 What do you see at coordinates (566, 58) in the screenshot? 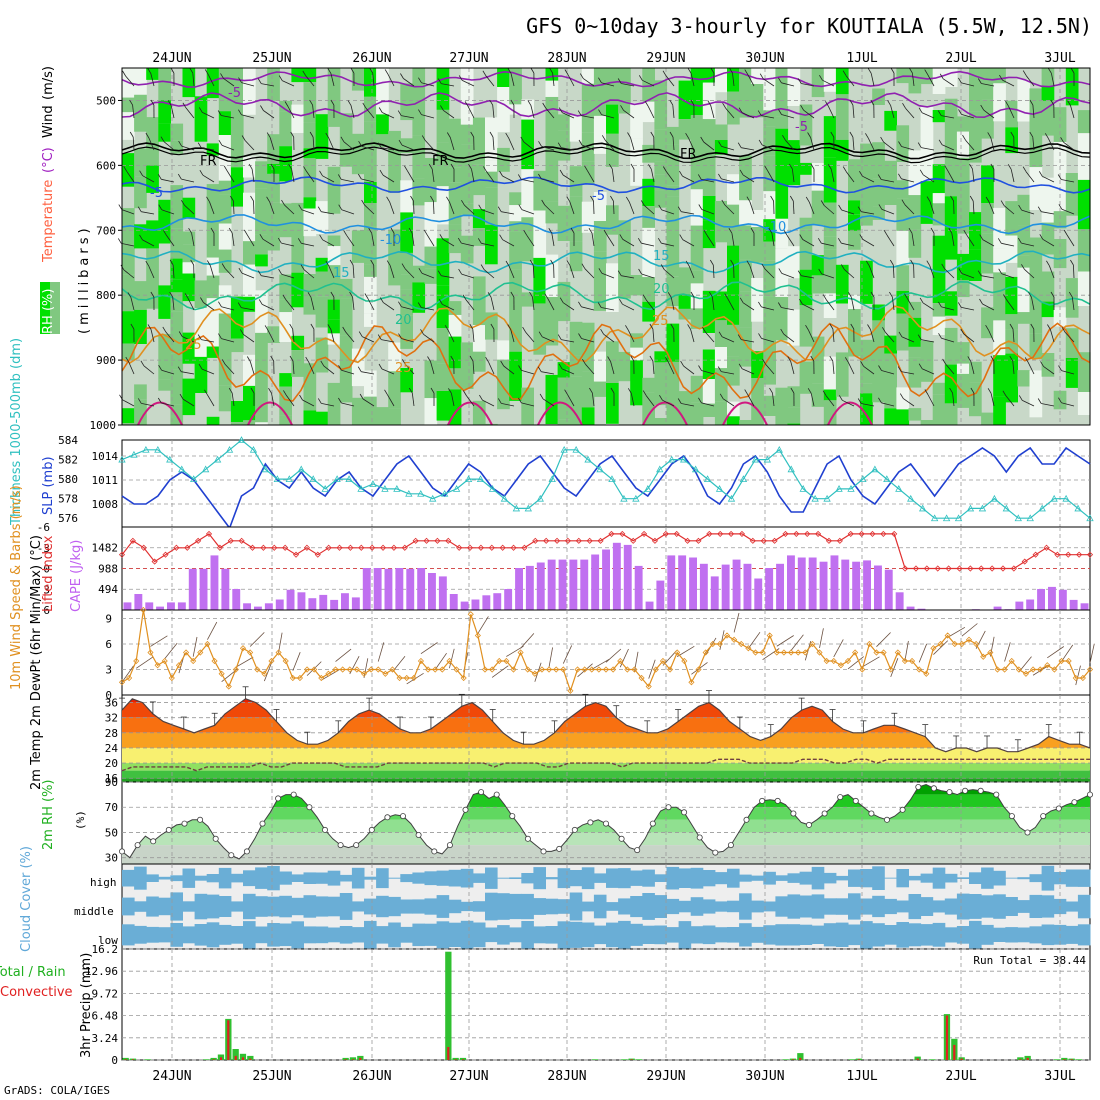
I see `top-day-label: 28JUN` at bounding box center [566, 58].